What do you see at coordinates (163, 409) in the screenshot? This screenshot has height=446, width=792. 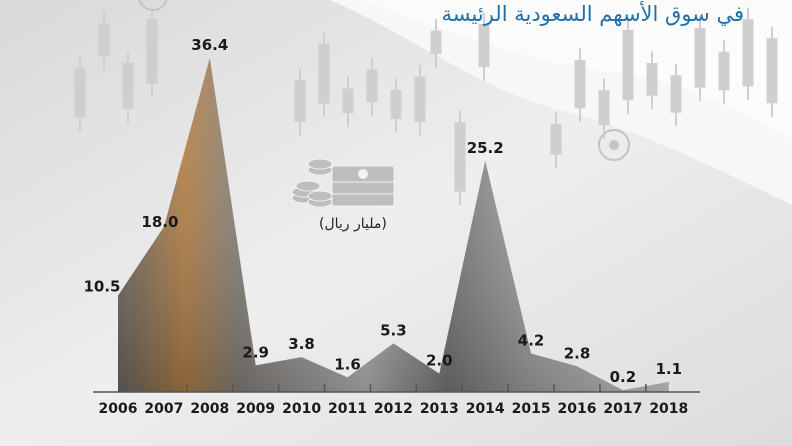 I see `x-tick-label: 2007` at bounding box center [163, 409].